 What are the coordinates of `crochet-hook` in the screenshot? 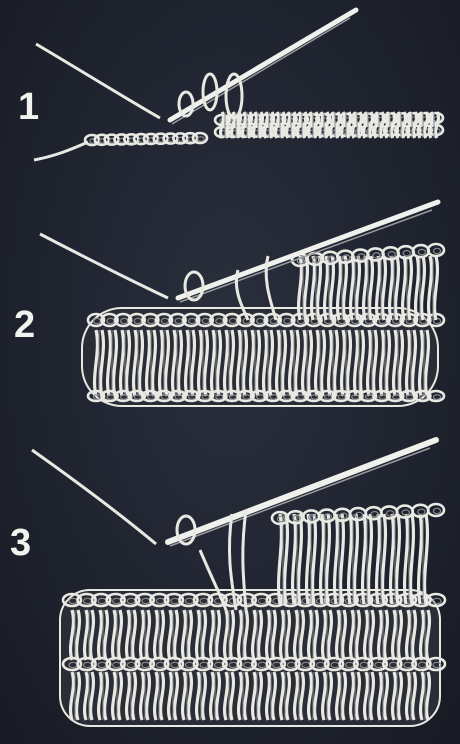 It's located at (263, 66).